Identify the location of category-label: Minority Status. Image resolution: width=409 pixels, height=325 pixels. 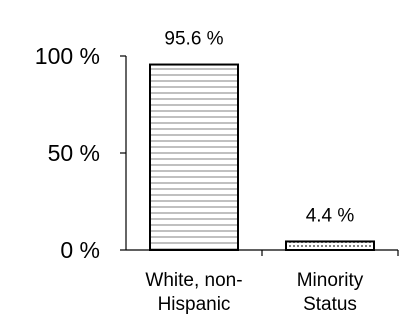
(330, 292).